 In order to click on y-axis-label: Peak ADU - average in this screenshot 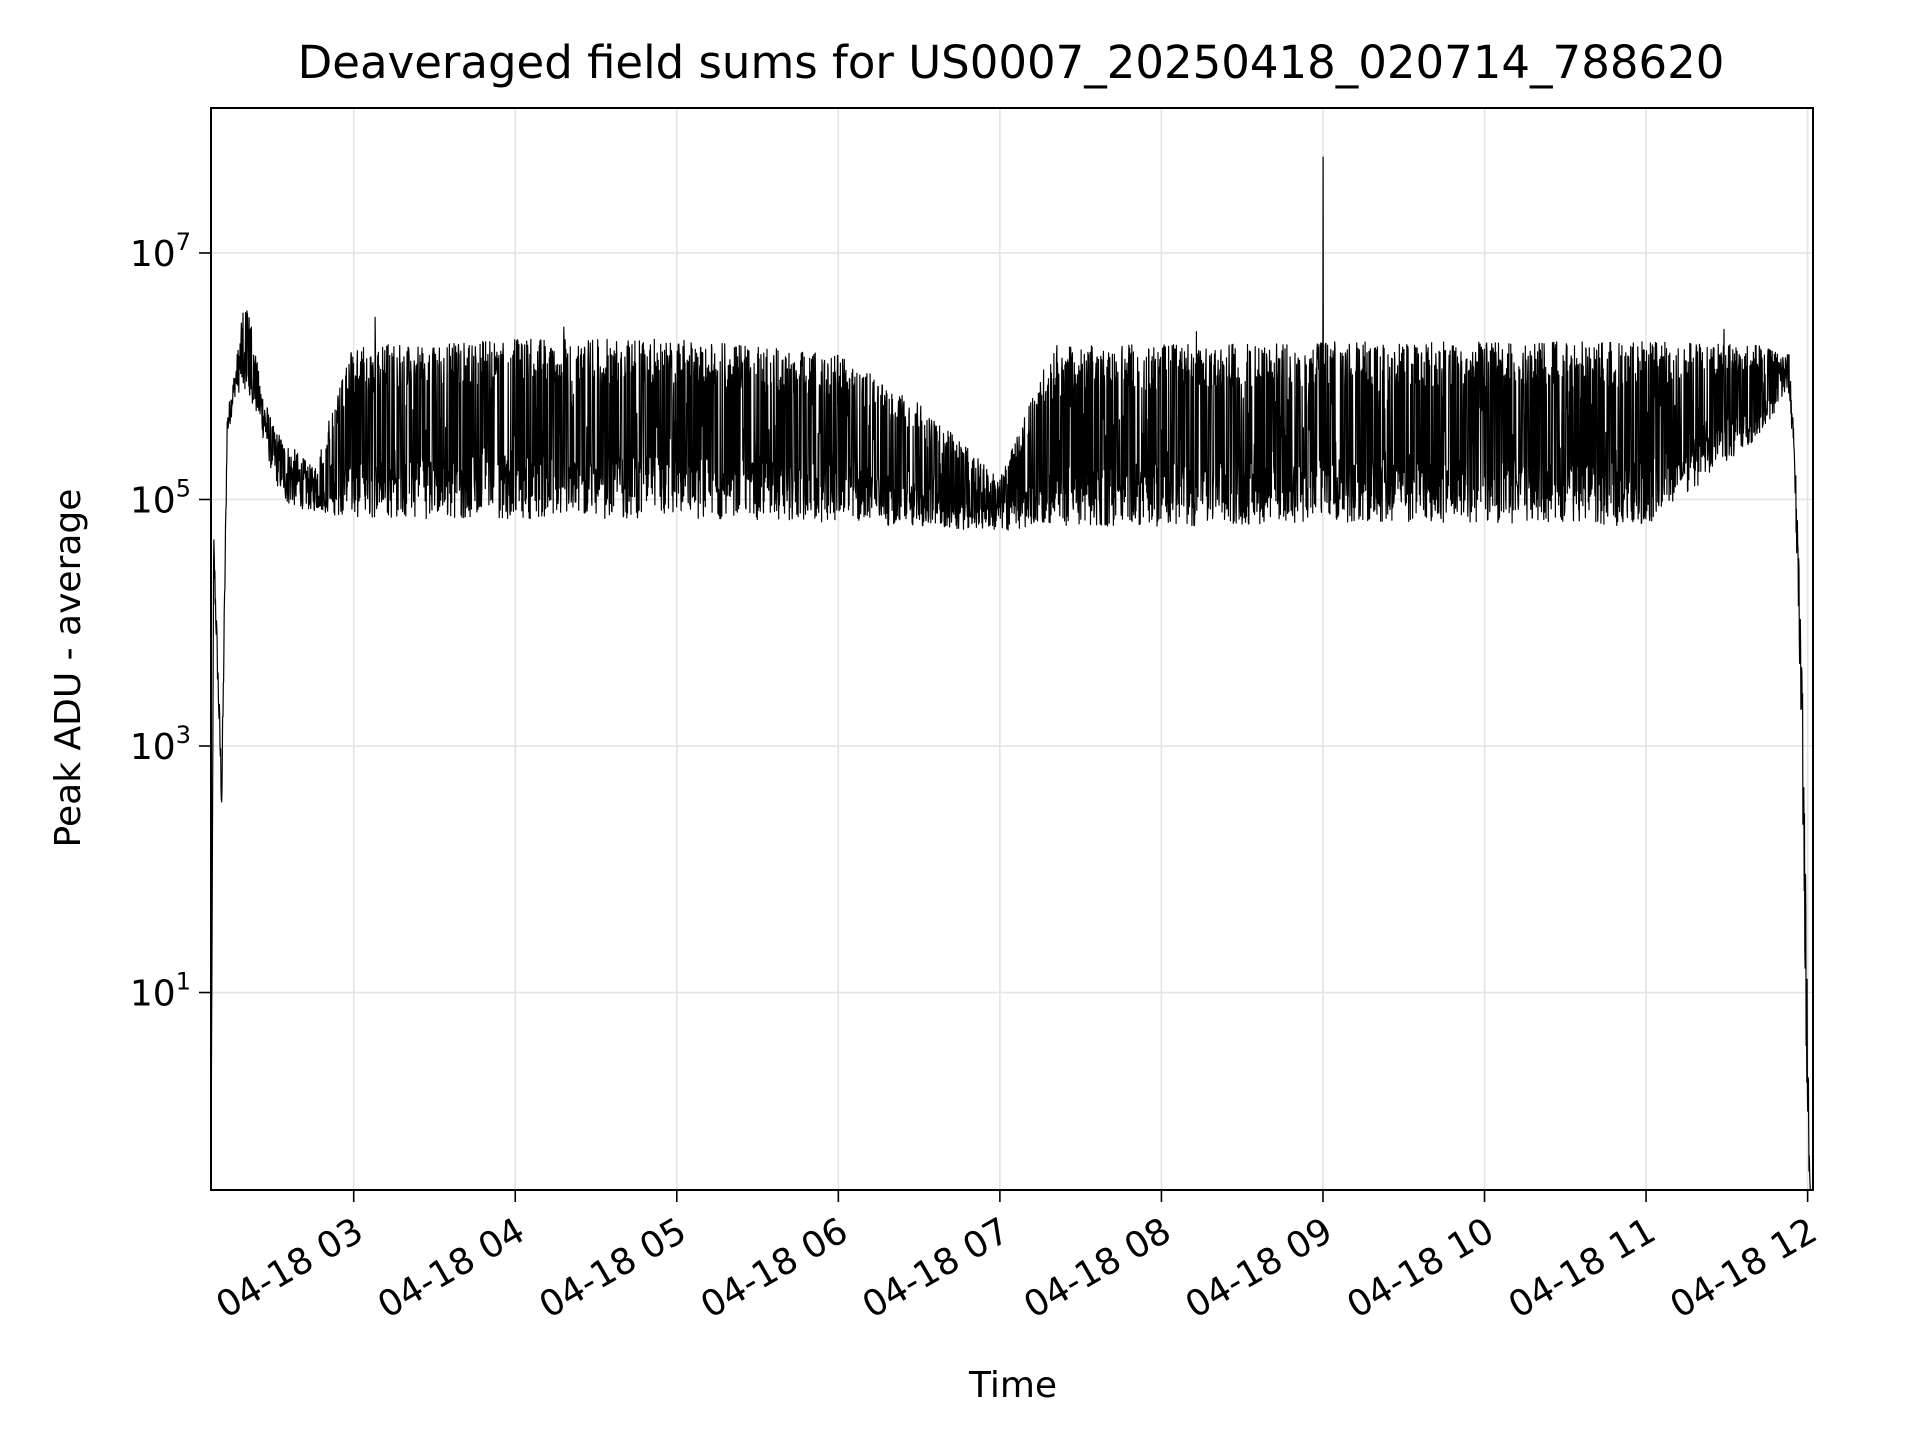, I will do `click(68, 668)`.